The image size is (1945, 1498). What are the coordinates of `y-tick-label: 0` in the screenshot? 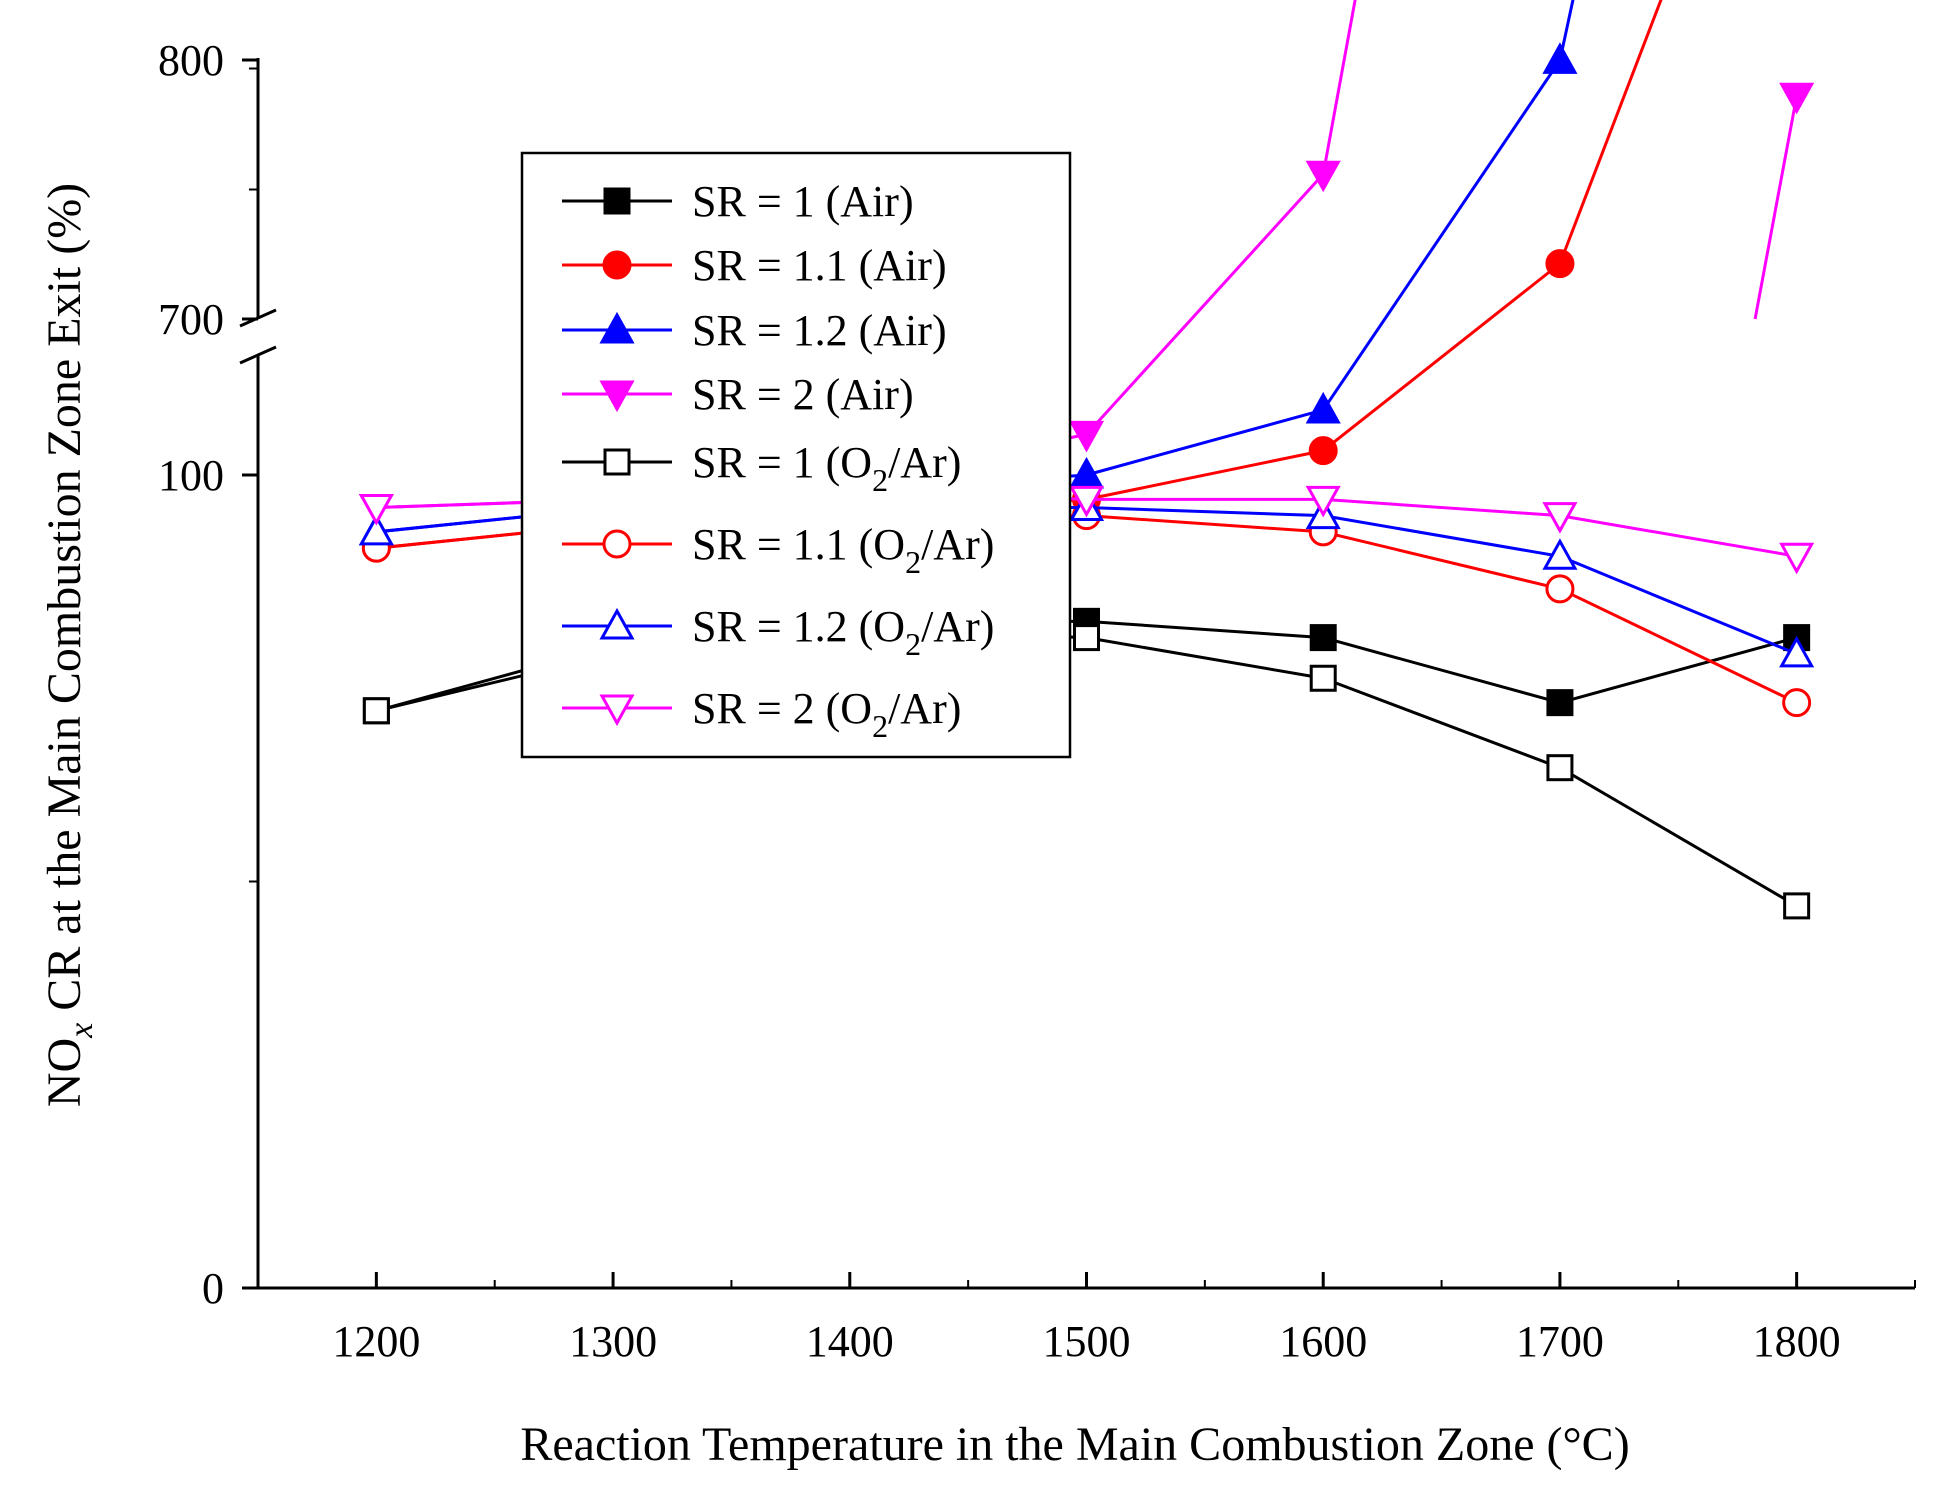 It's located at (213, 1288).